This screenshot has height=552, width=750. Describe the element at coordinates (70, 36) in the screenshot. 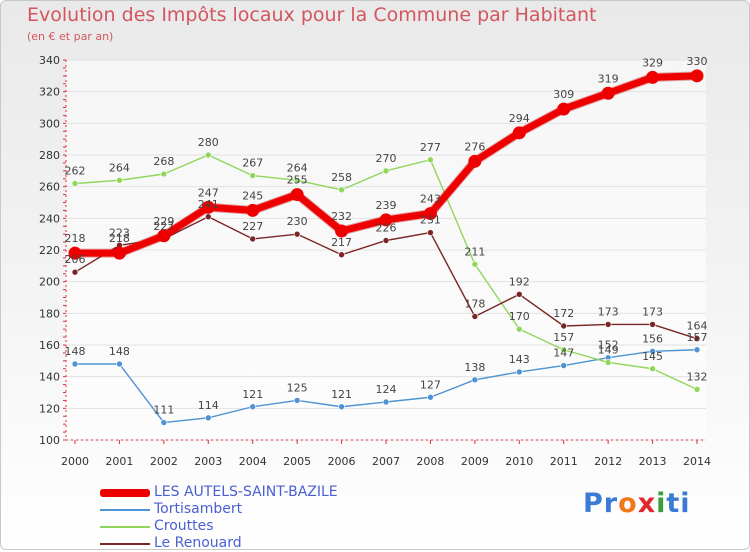

I see `chart-subtitle: (en € et par an)` at that location.